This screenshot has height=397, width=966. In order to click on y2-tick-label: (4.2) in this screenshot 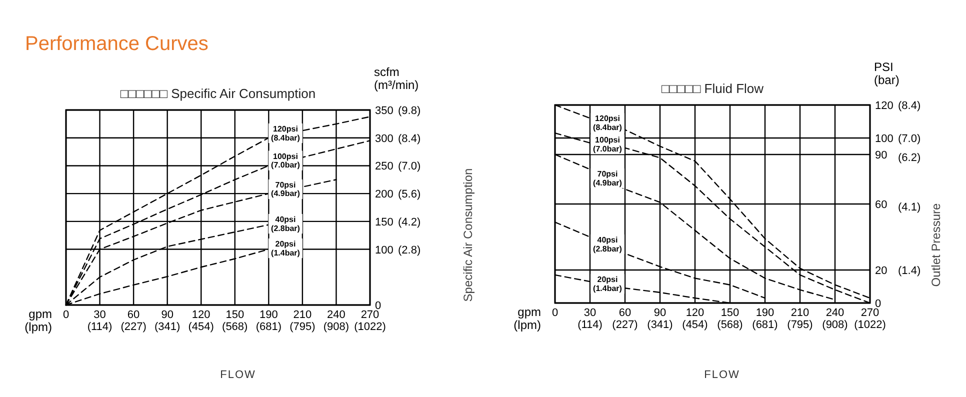, I will do `click(409, 222)`.